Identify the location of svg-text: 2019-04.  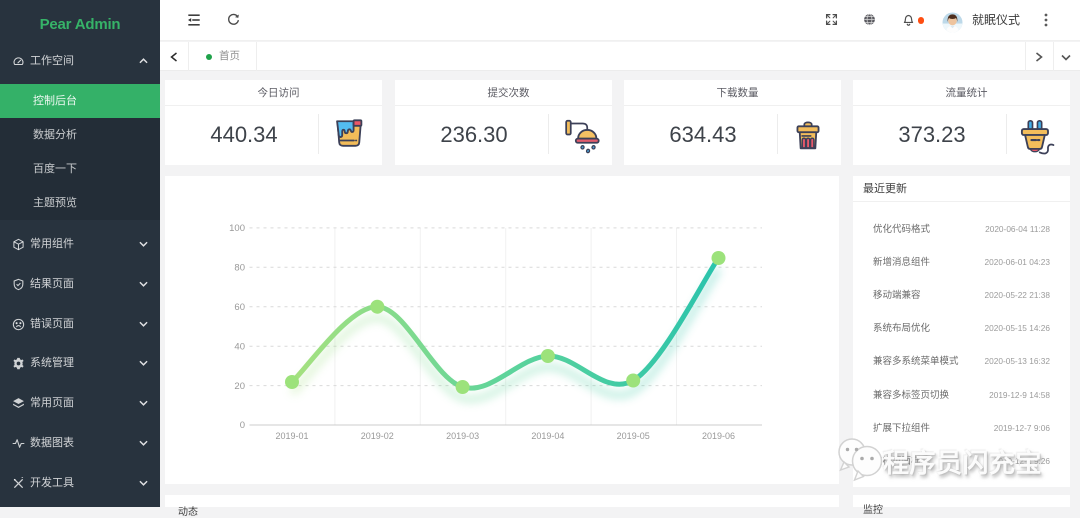
(547, 436).